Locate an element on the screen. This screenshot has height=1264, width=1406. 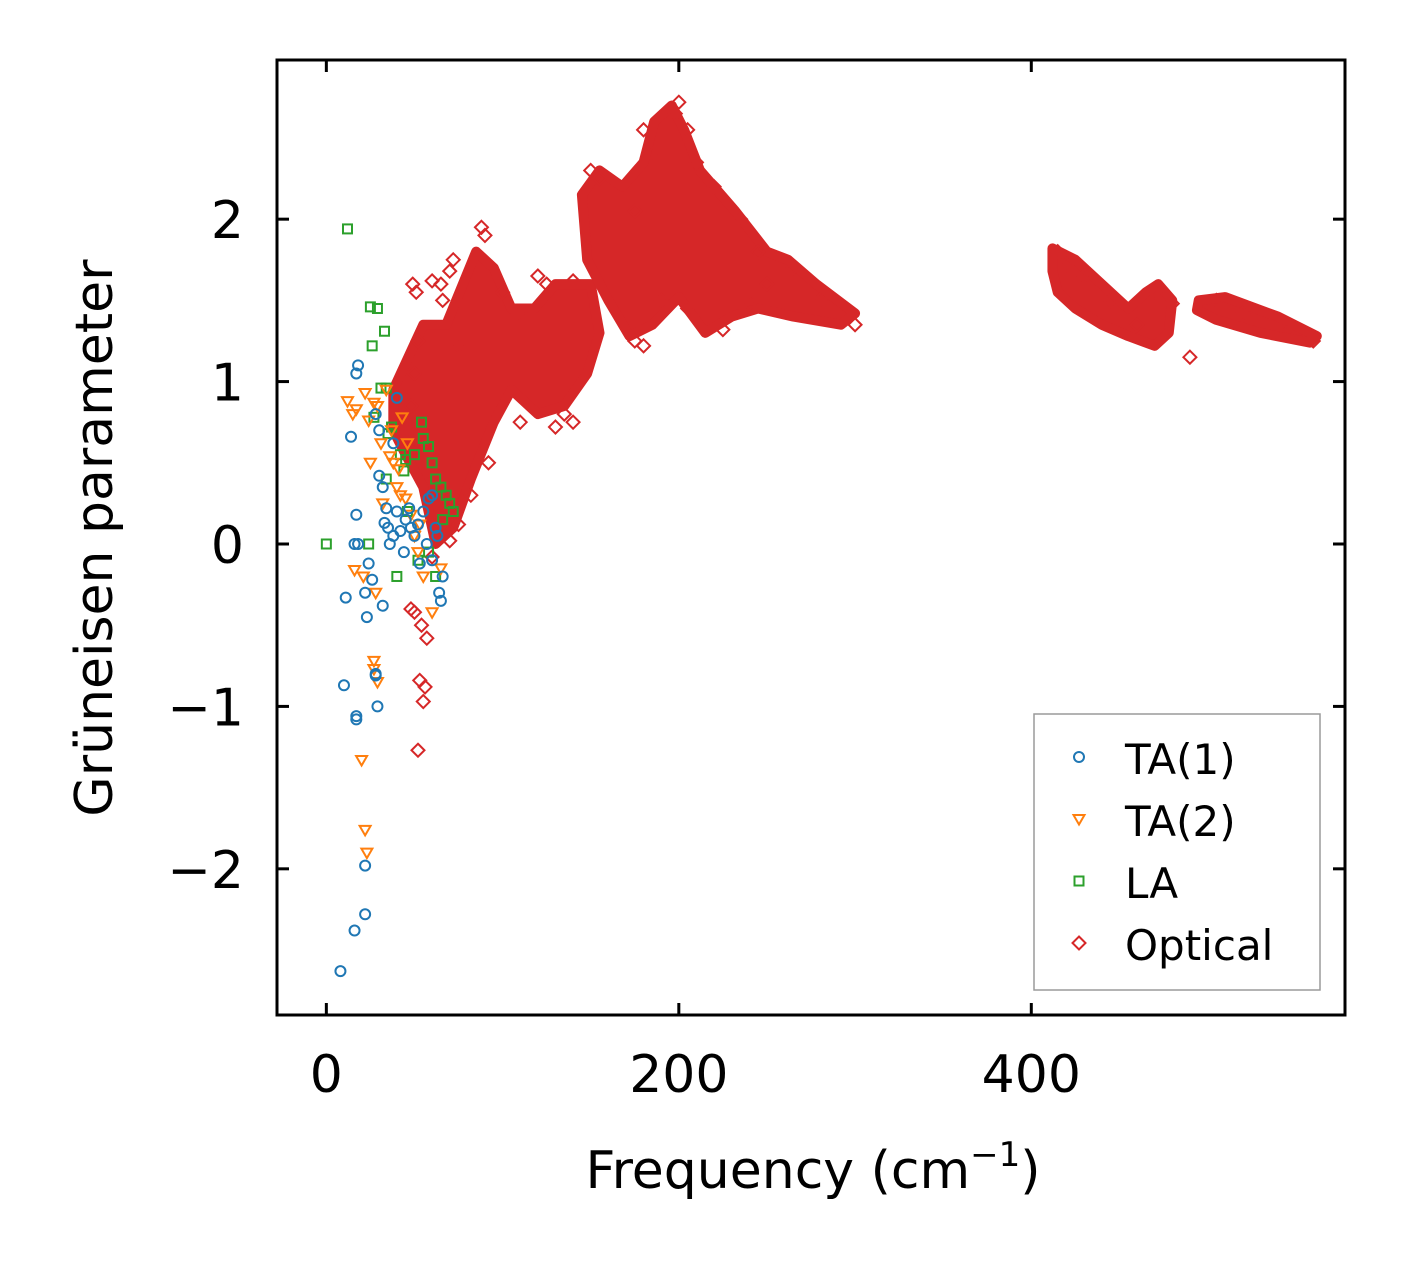
x-tick-label: 0 is located at coordinates (326, 1075).